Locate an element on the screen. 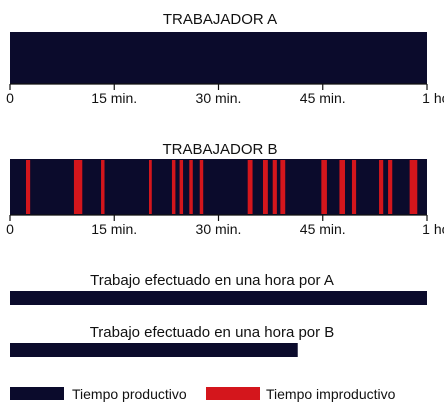 The image size is (444, 406). legend-label-unproductive: Tiempo improductivo is located at coordinates (331, 394).